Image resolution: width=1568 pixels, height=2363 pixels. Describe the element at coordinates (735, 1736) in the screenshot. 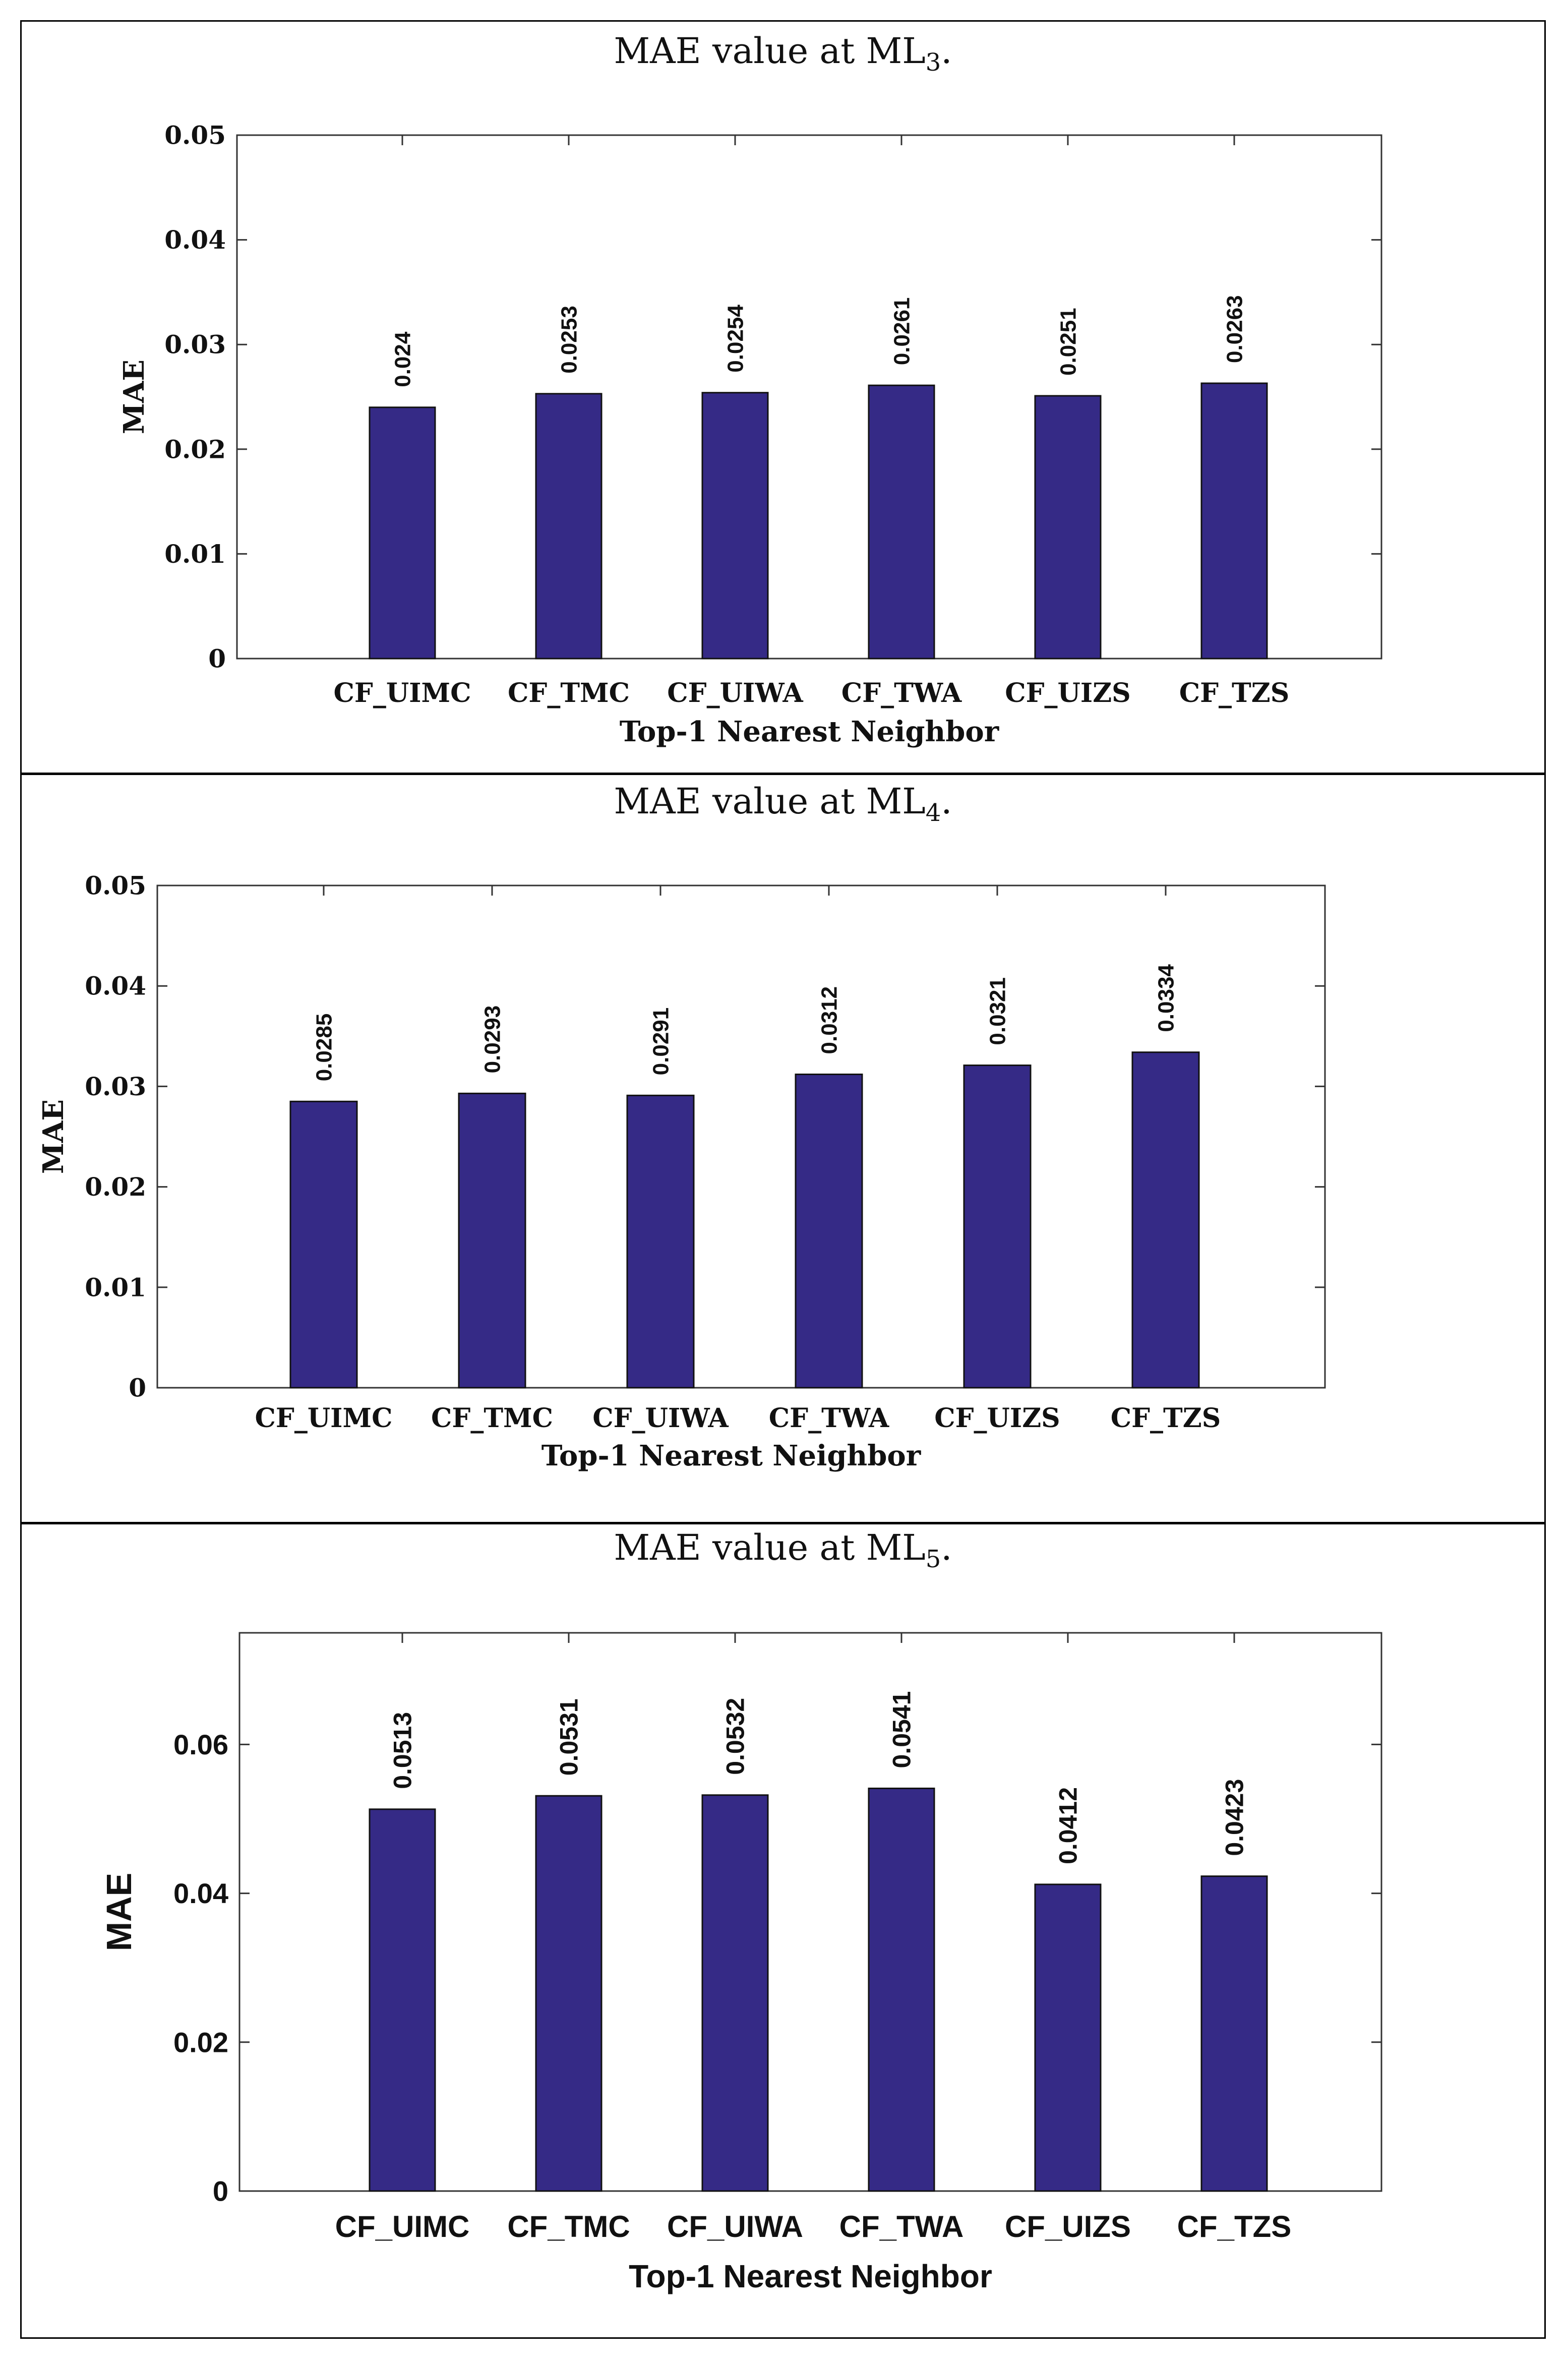

I see `chart-3-data-label: 0.0532` at that location.